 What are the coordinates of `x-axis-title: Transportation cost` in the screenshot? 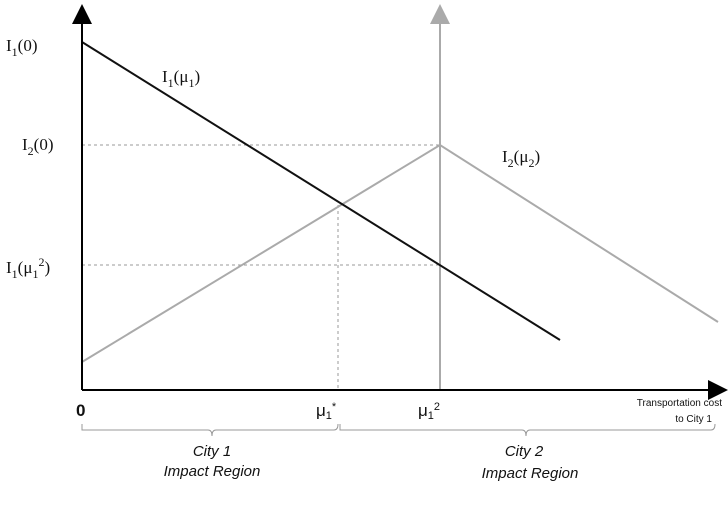 It's located at (679, 403).